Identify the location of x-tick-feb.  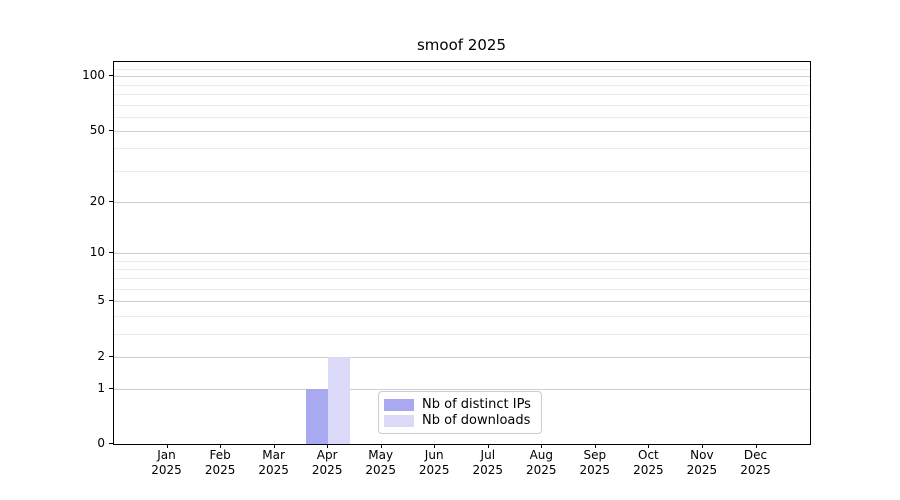
(221, 446).